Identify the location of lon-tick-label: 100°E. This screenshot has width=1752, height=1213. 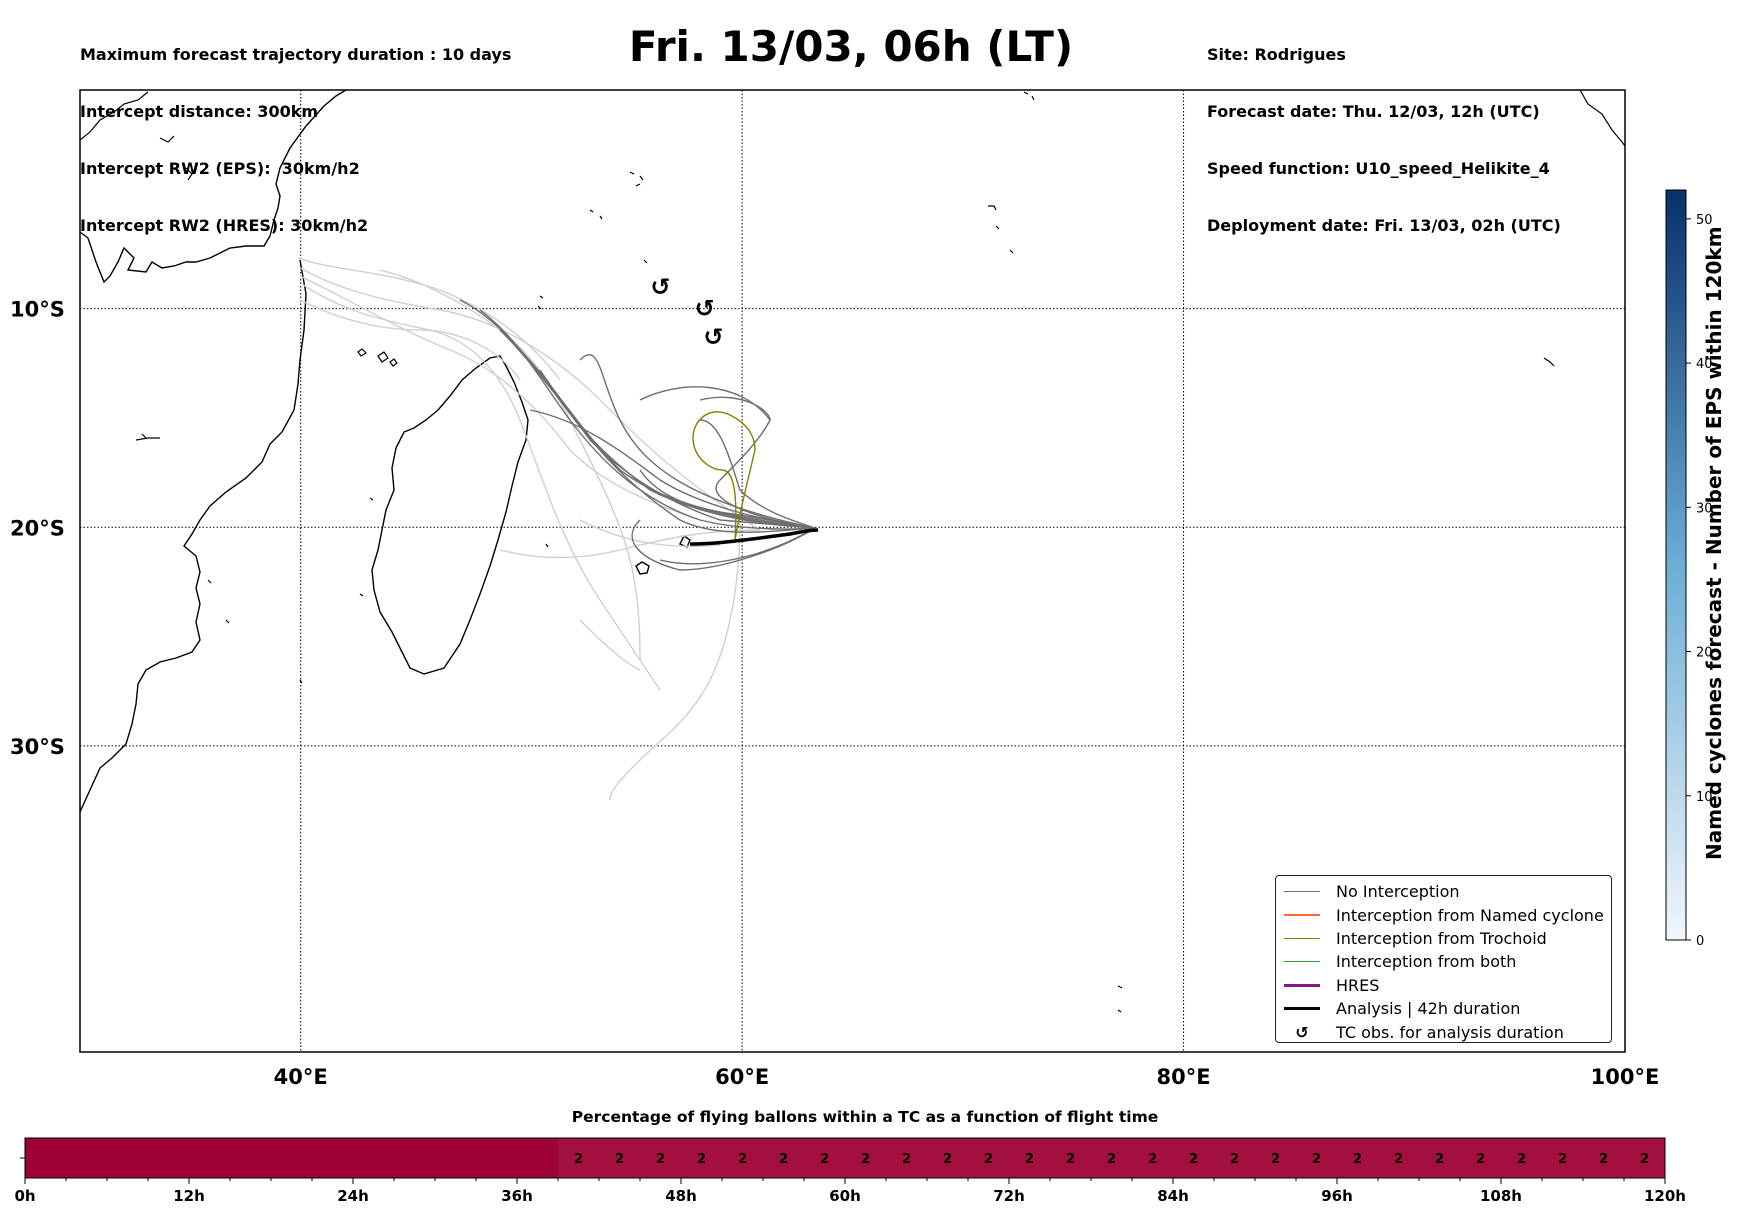
(1625, 1077).